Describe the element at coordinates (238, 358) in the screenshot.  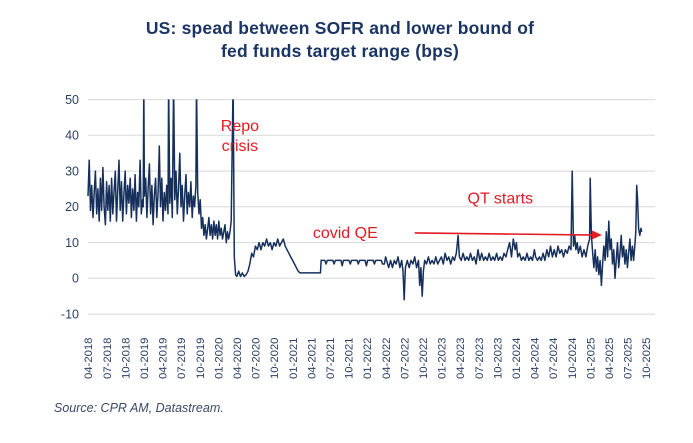
I see `x-tick-label: 04-2020` at that location.